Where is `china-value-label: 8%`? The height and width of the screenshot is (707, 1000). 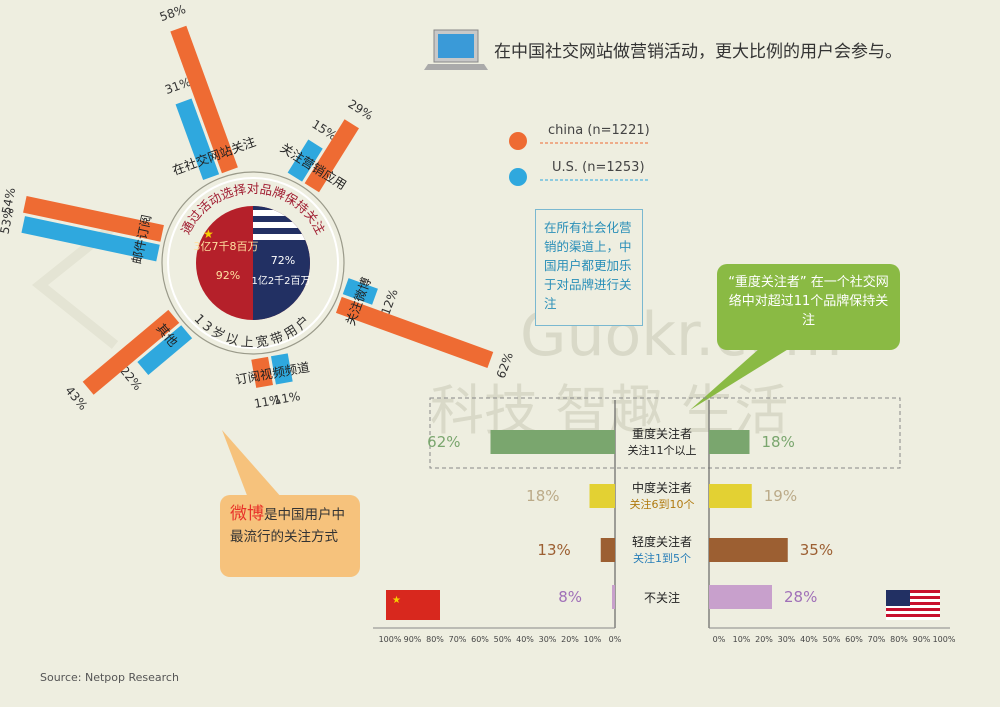
china-value-label: 8% is located at coordinates (570, 597).